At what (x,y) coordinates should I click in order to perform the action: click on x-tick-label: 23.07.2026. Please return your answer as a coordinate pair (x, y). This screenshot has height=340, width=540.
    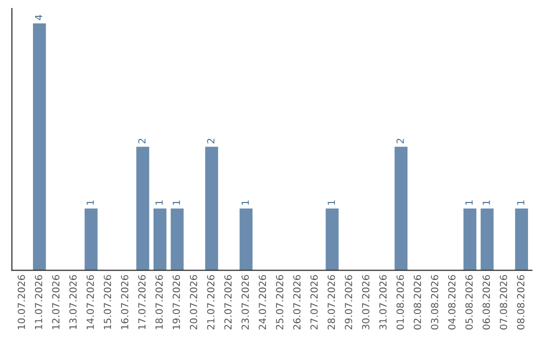
    Looking at the image, I should click on (245, 302).